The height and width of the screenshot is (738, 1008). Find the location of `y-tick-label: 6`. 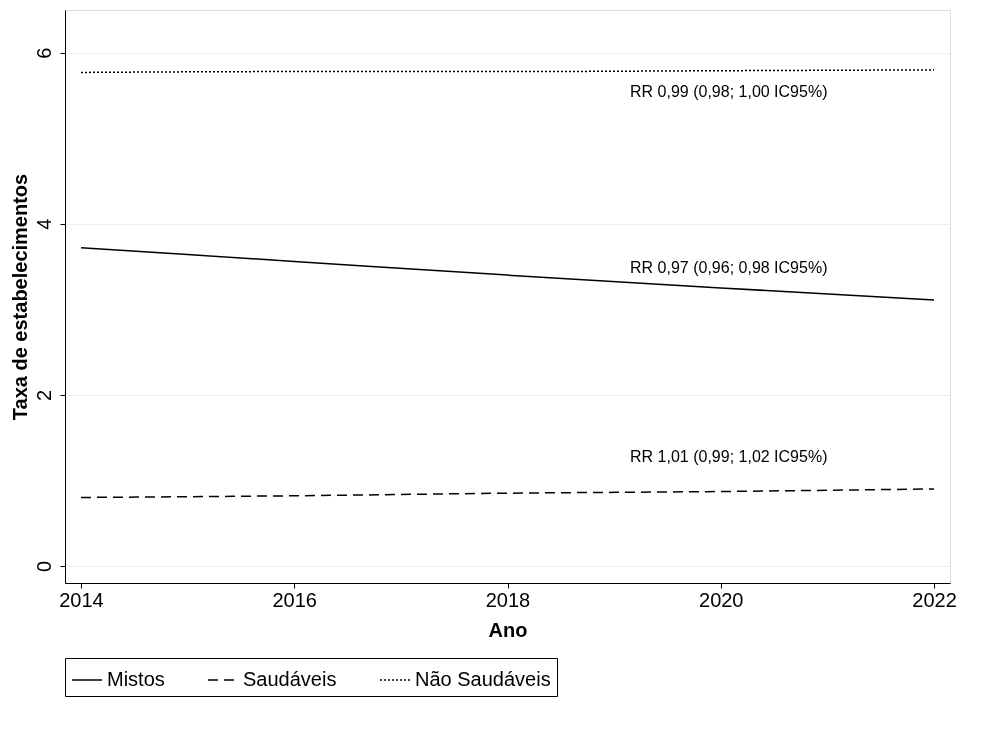

y-tick-label: 6 is located at coordinates (43, 53).